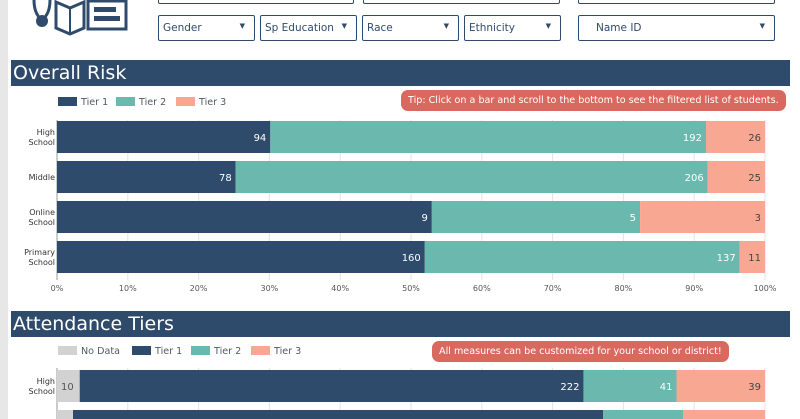 The image size is (800, 419). I want to click on overall-risk-title: Overall Risk, so click(70, 73).